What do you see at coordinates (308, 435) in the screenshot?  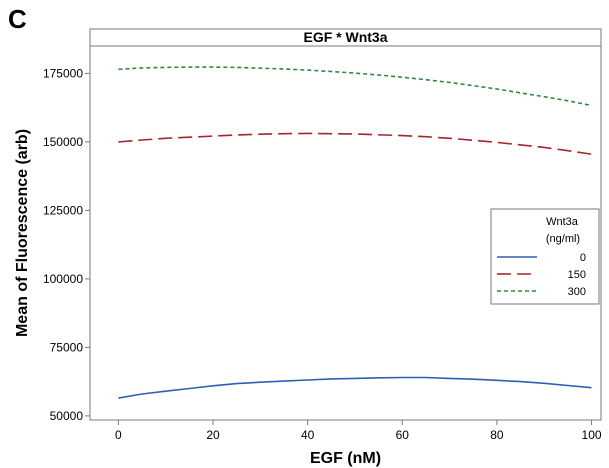 I see `x-tick-label: 40` at bounding box center [308, 435].